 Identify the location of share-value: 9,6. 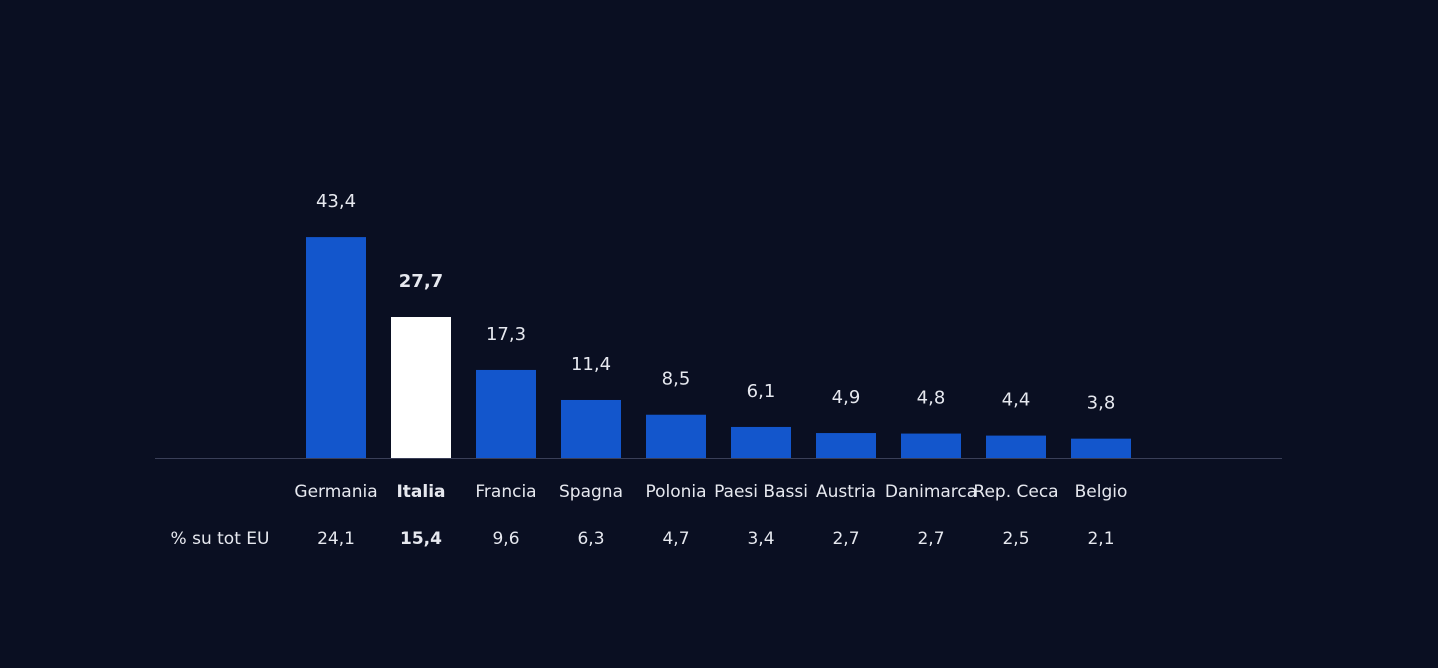
(505, 539).